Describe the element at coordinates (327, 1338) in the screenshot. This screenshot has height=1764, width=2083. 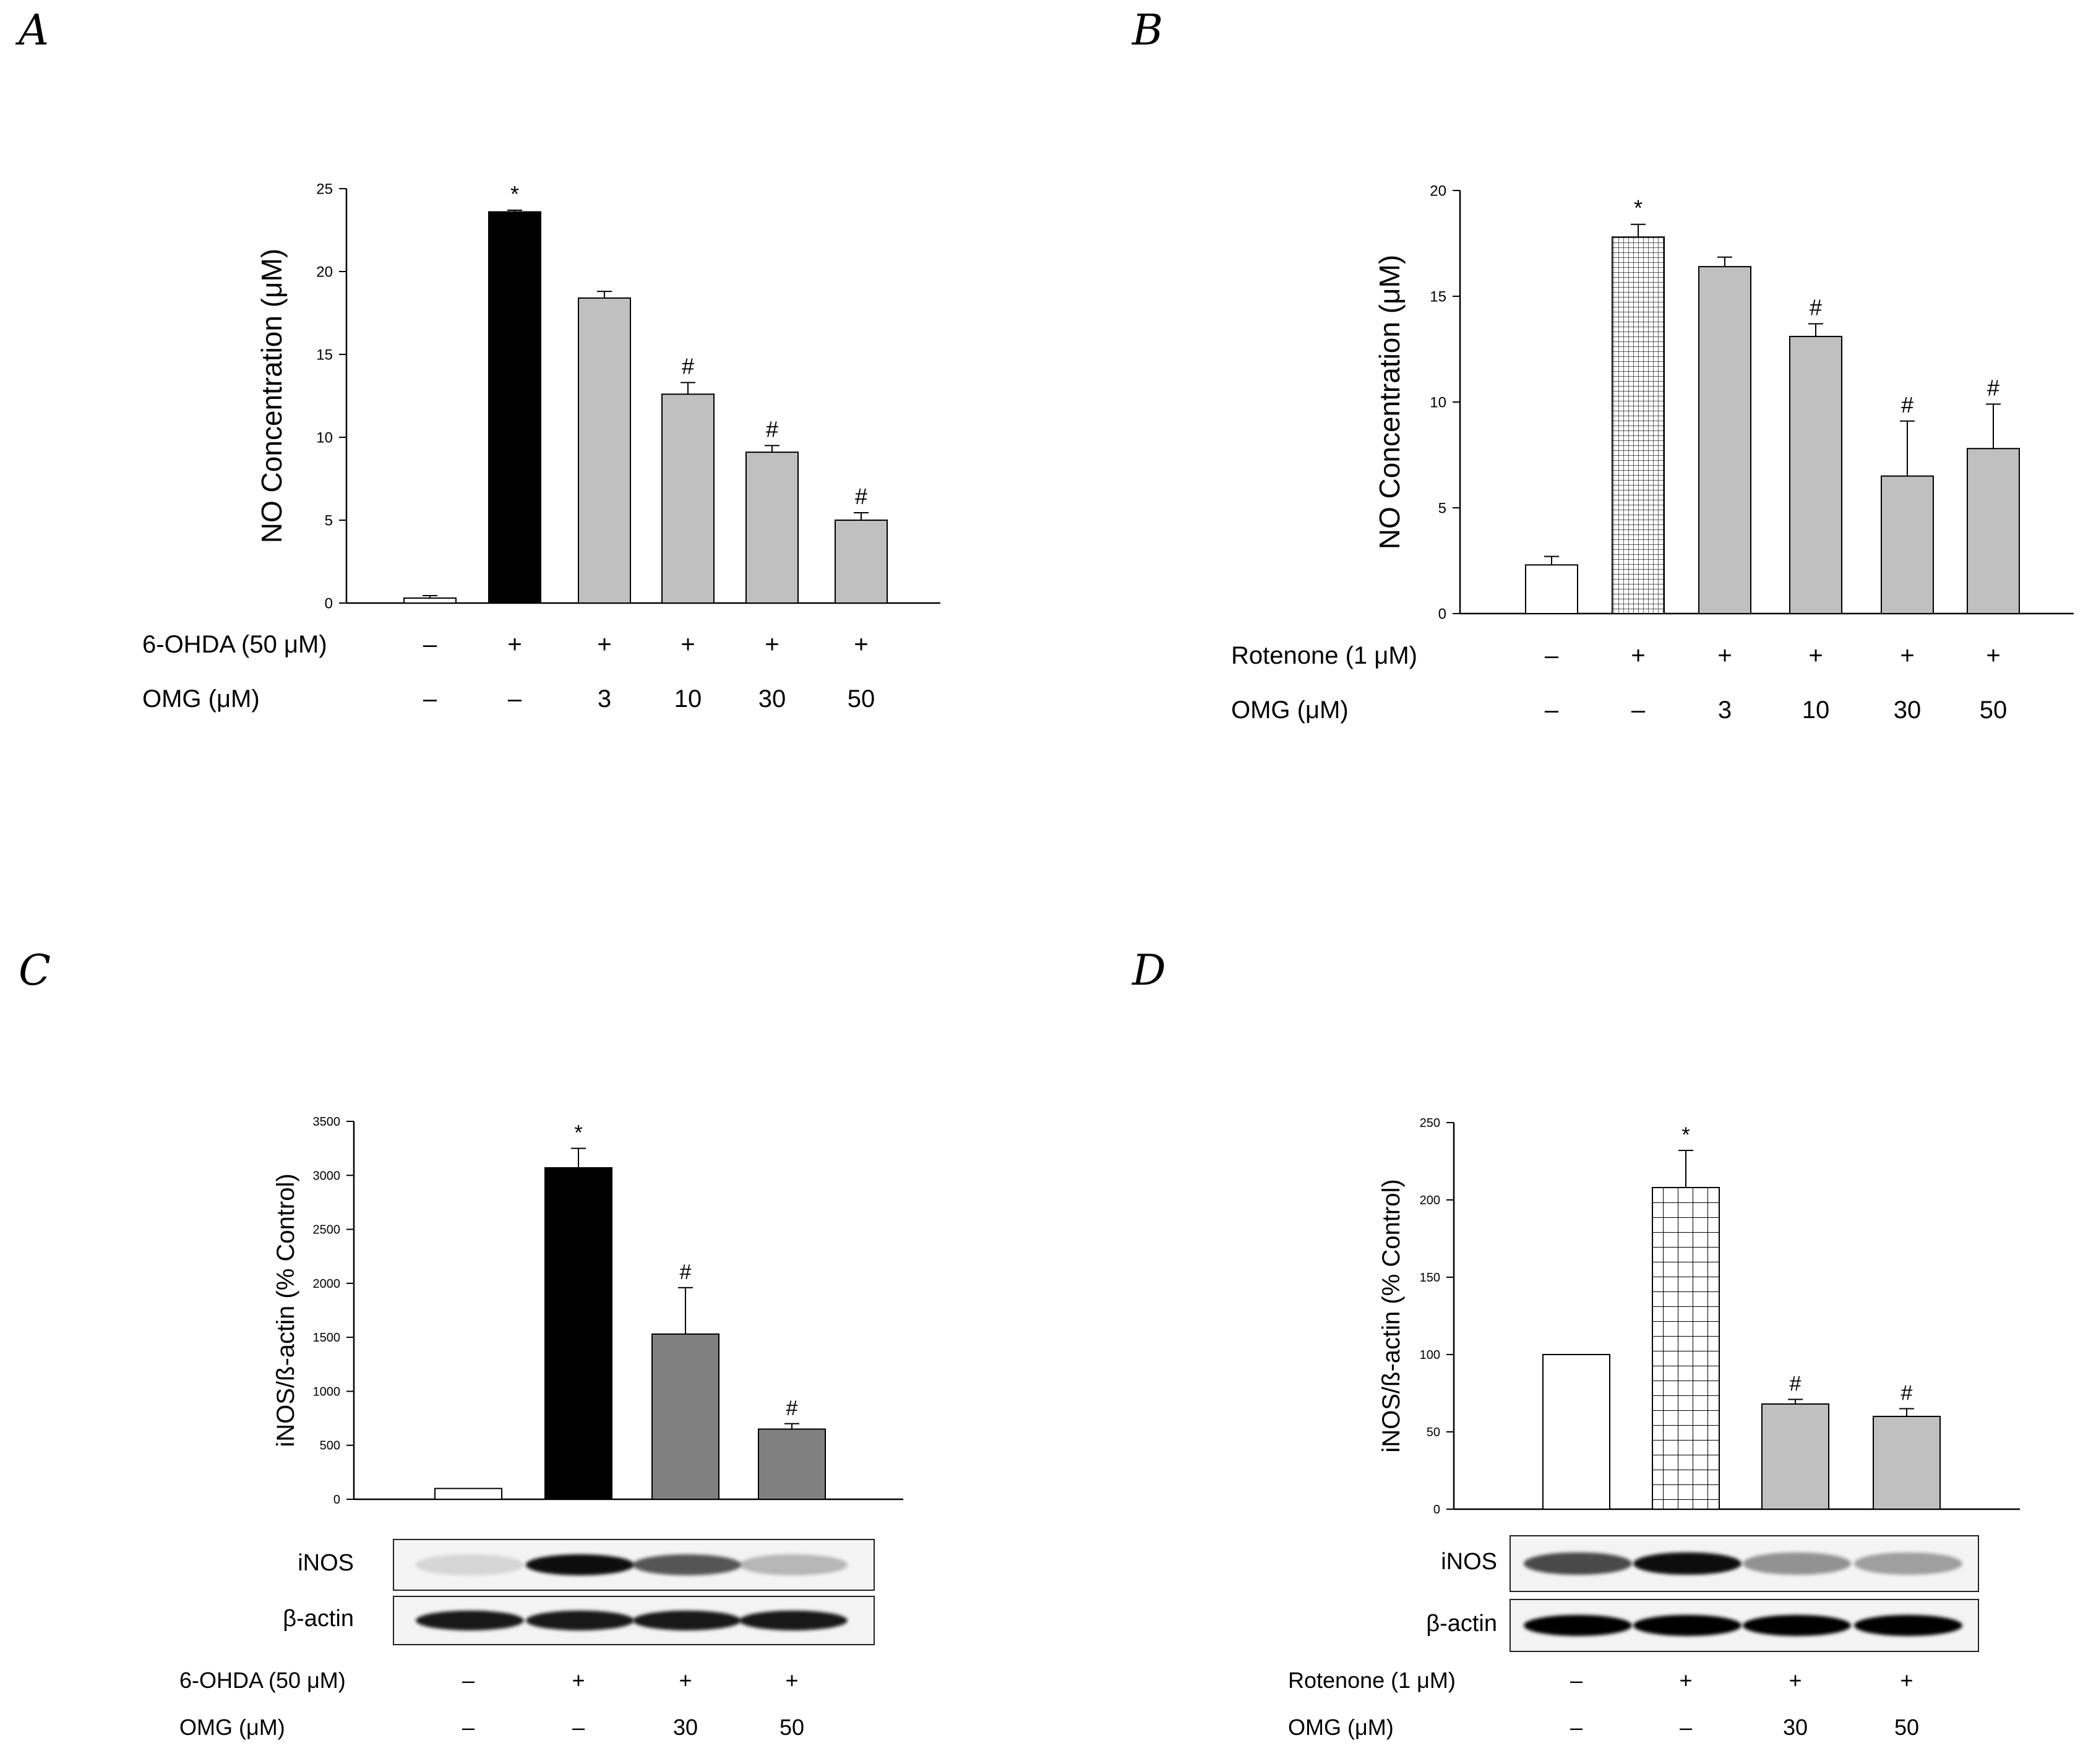
I see `y-tick-label: 1500` at that location.